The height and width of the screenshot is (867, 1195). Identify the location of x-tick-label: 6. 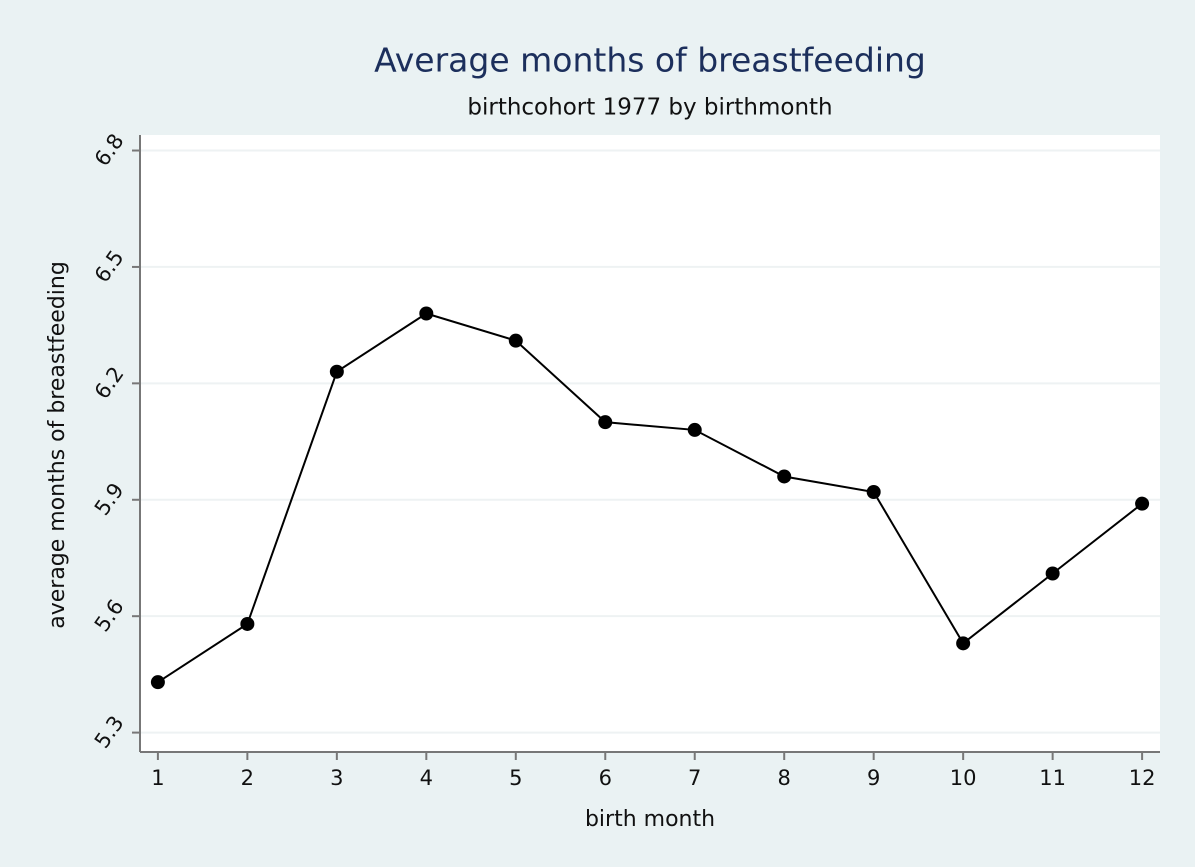
(605, 778).